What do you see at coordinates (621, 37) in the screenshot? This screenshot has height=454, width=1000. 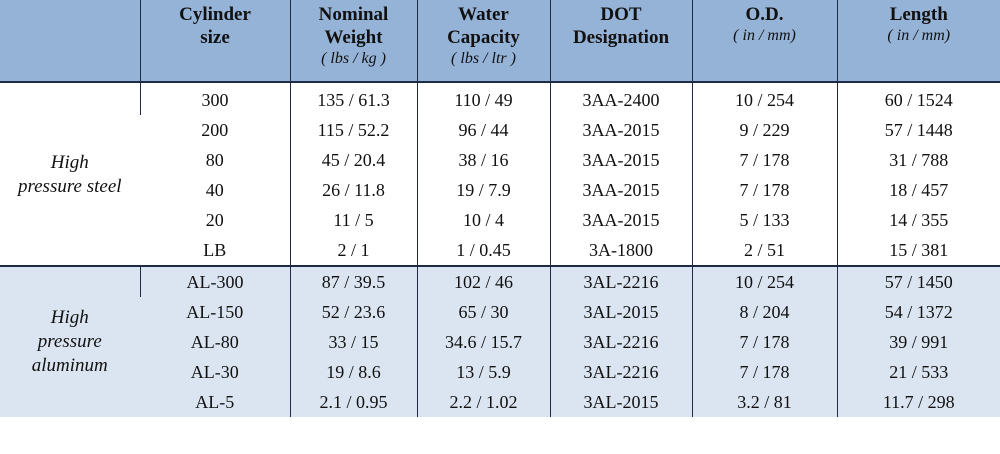 I see `header-dot-line2: Designation` at bounding box center [621, 37].